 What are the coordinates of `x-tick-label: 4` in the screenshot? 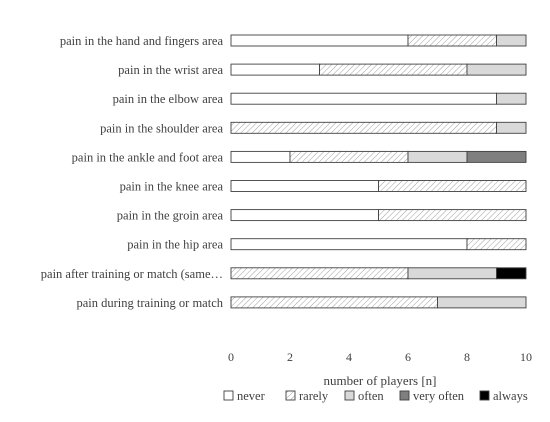 It's located at (349, 357).